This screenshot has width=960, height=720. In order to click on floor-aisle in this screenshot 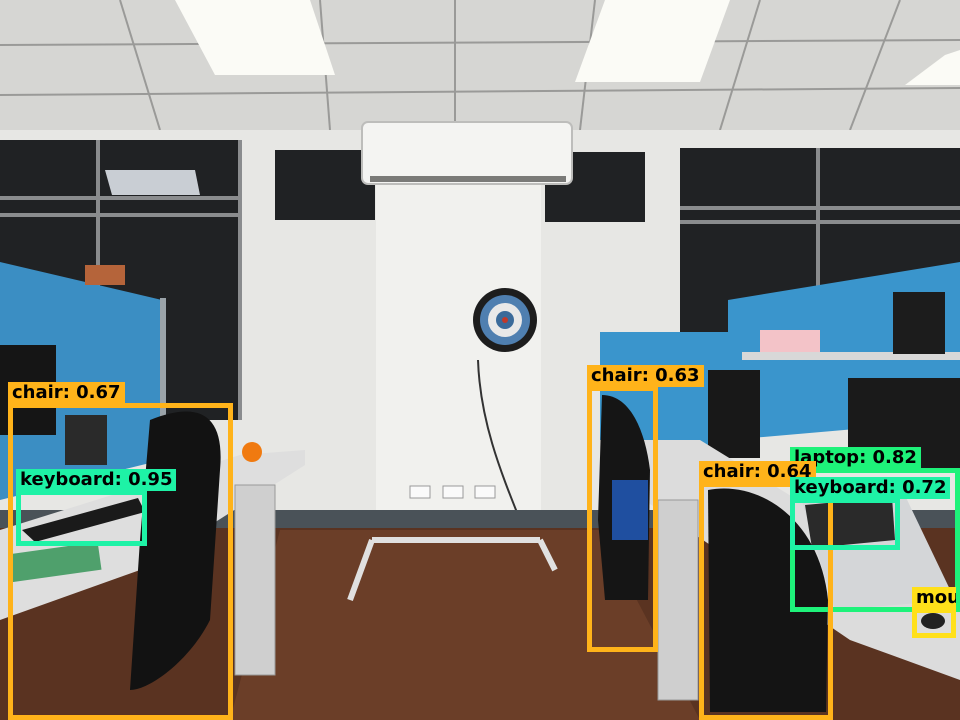, I will do `click(465, 625)`.